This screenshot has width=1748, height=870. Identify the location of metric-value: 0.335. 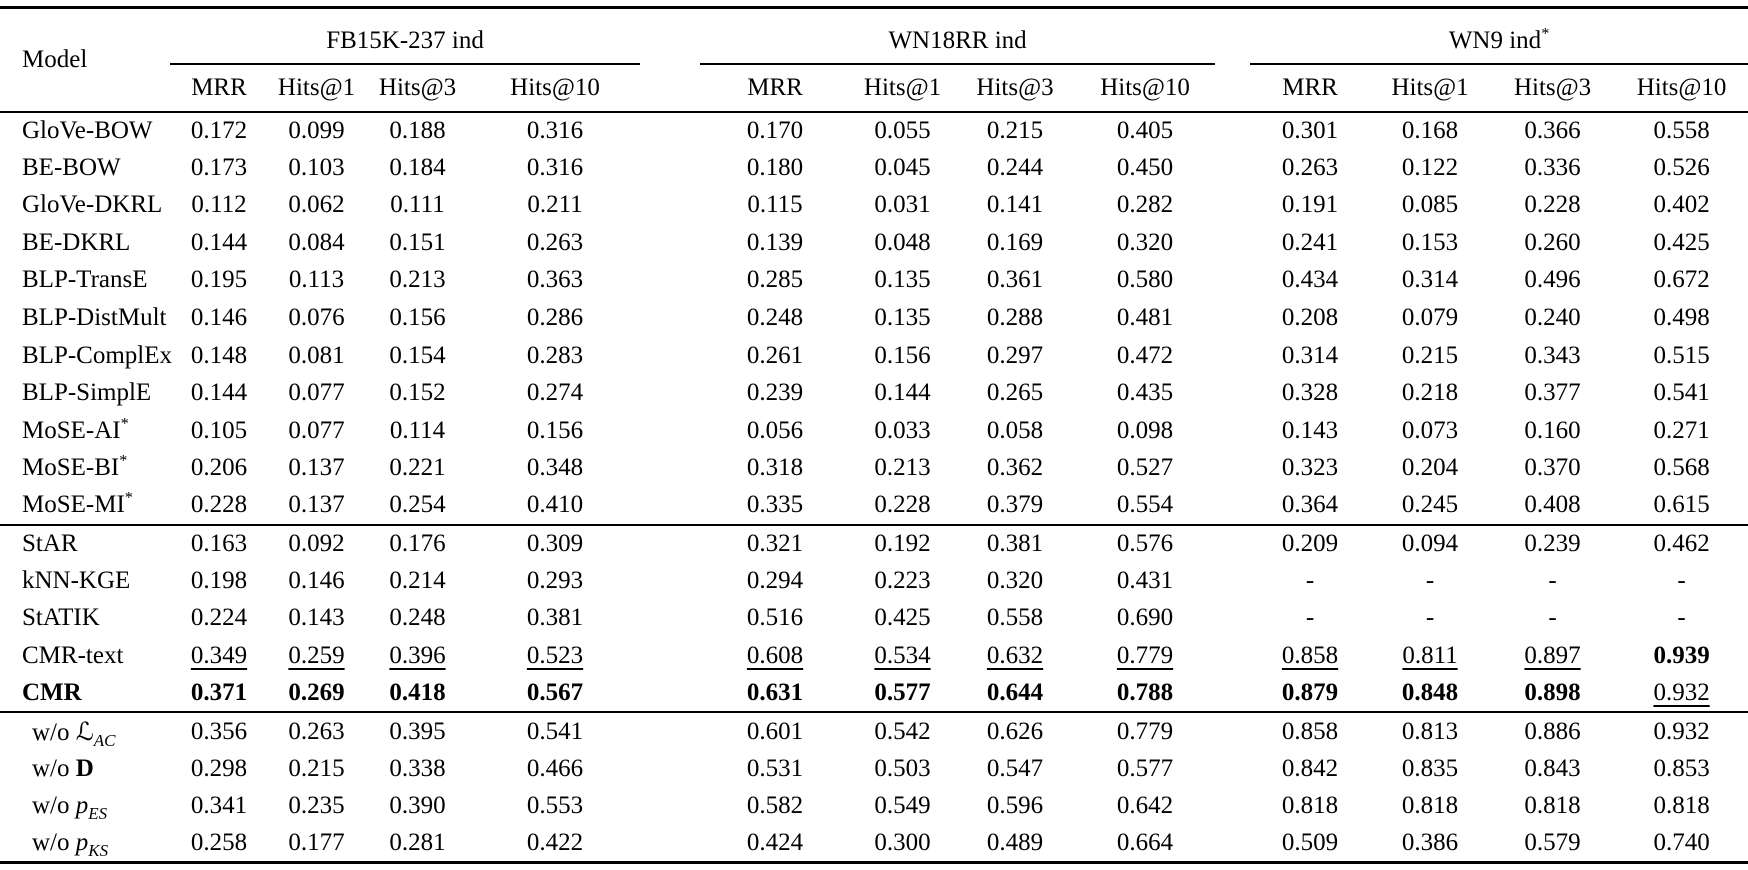
(775, 505).